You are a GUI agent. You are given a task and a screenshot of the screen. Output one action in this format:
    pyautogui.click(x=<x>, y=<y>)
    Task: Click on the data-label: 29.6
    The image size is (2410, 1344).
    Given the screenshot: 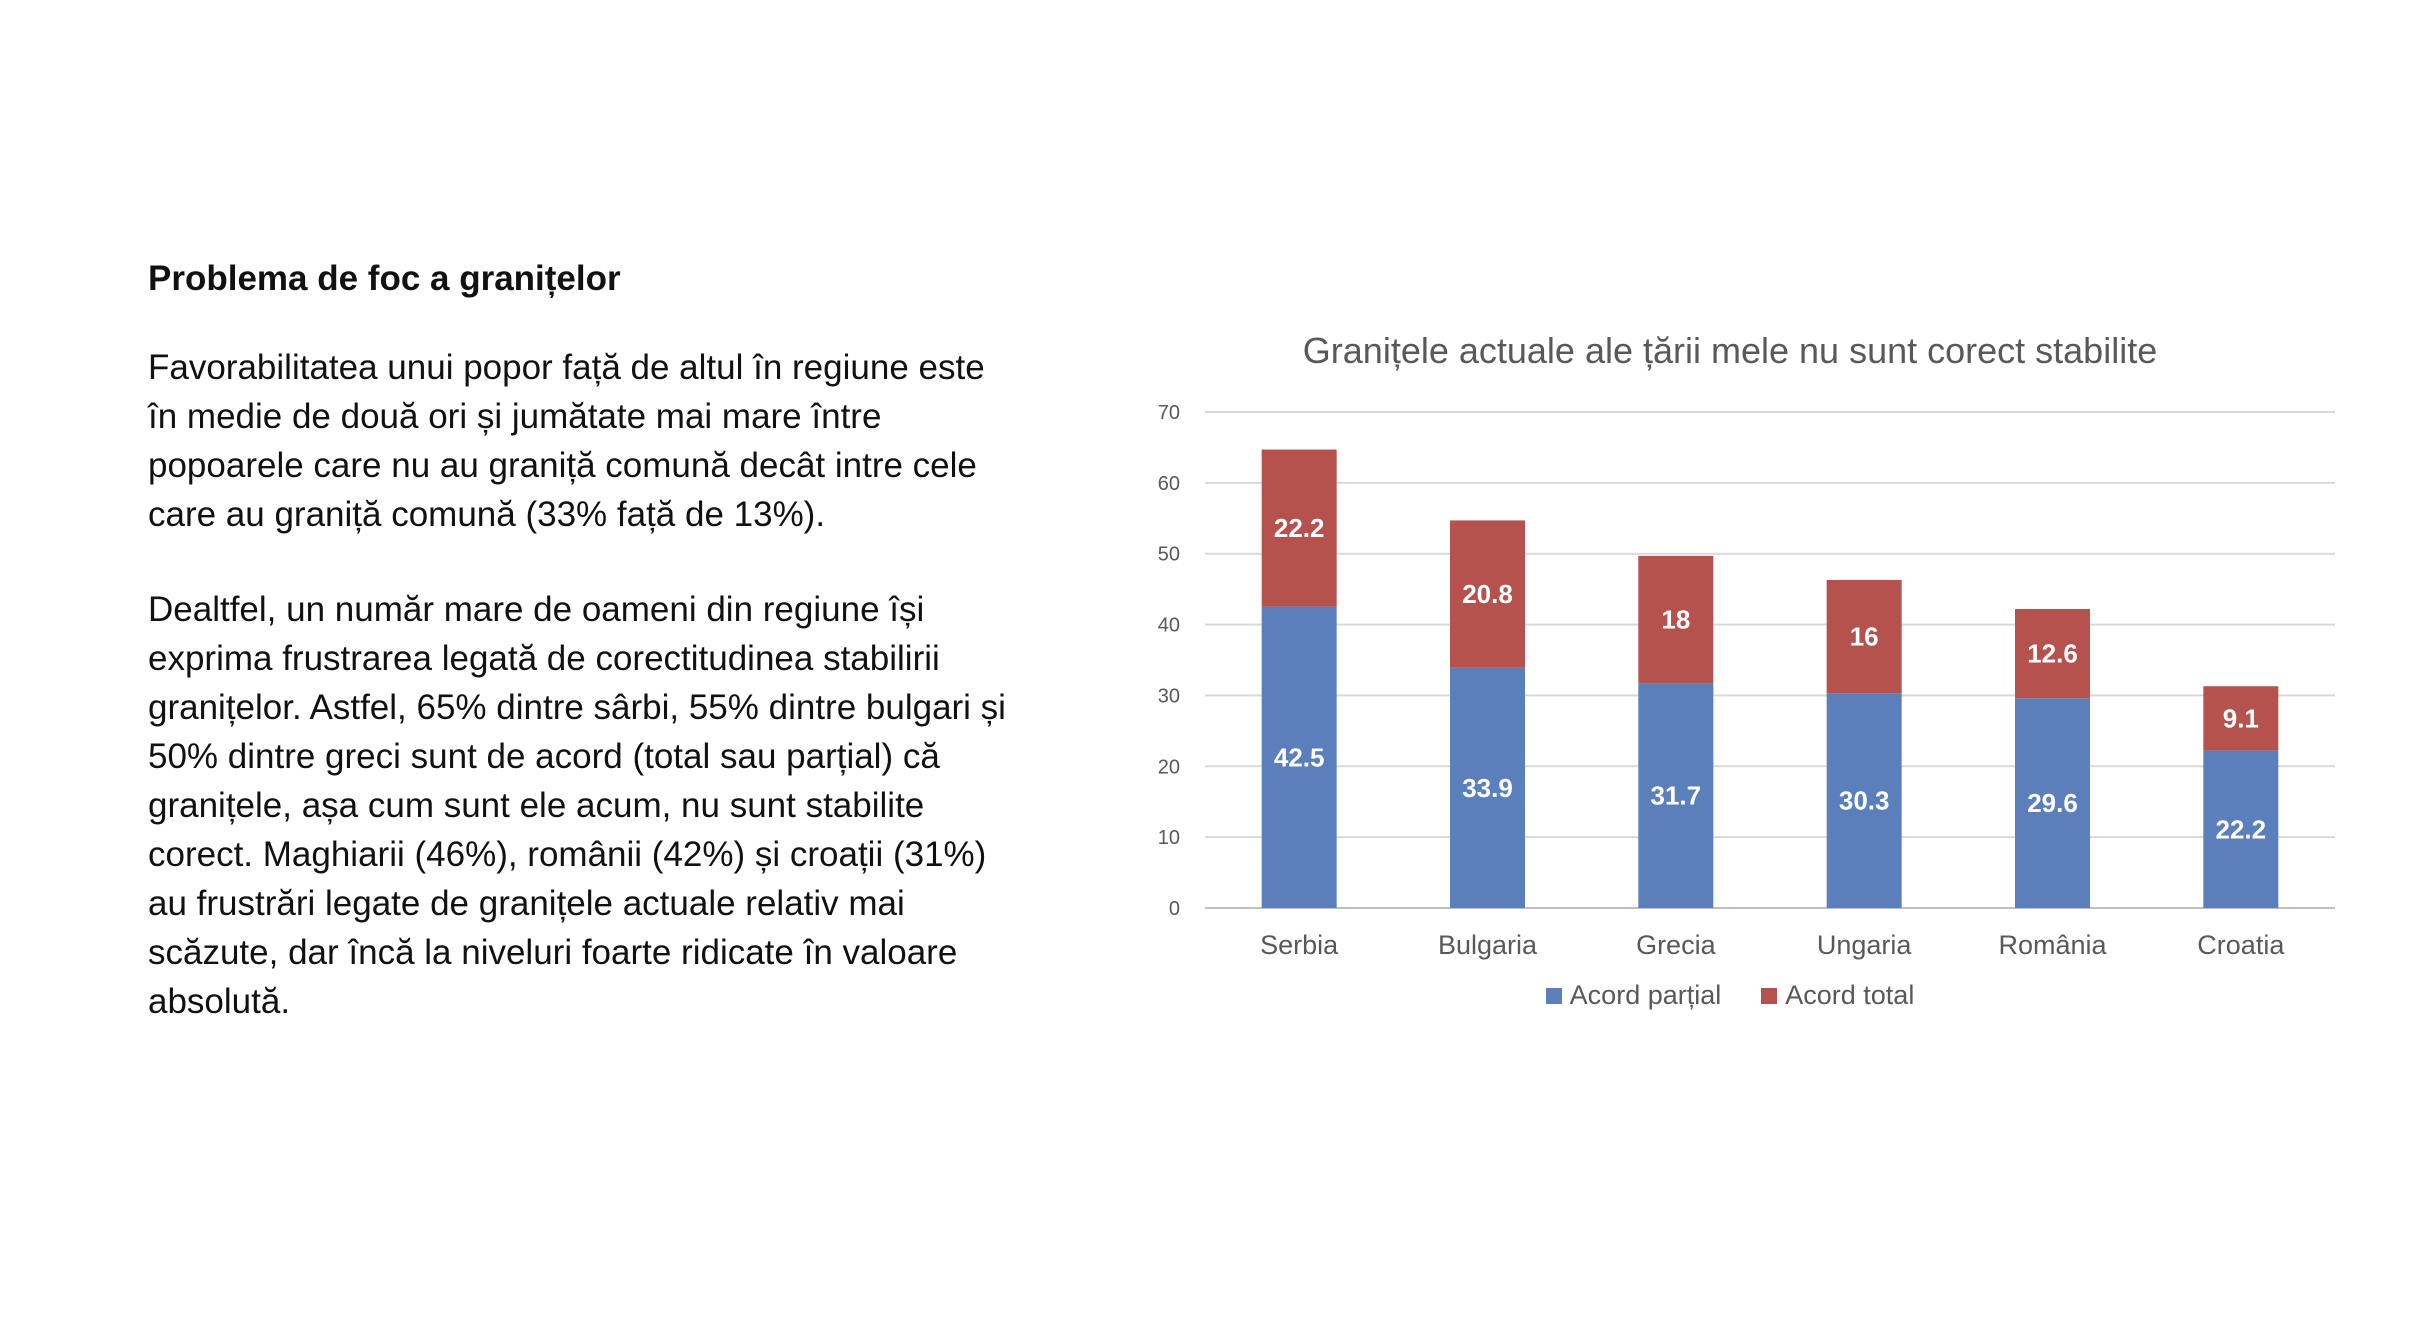 What is the action you would take?
    pyautogui.click(x=2052, y=803)
    